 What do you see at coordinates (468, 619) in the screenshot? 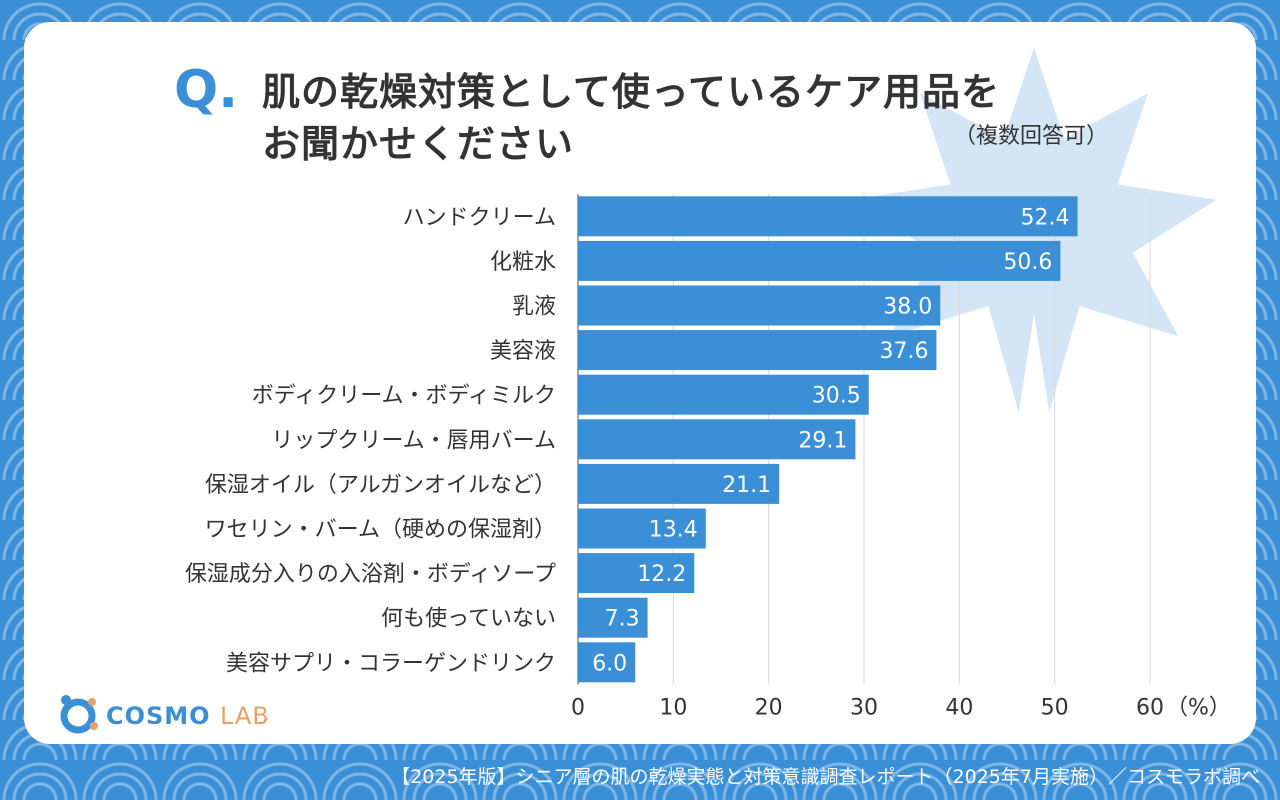
I see `category-label: 何も使っていない` at bounding box center [468, 619].